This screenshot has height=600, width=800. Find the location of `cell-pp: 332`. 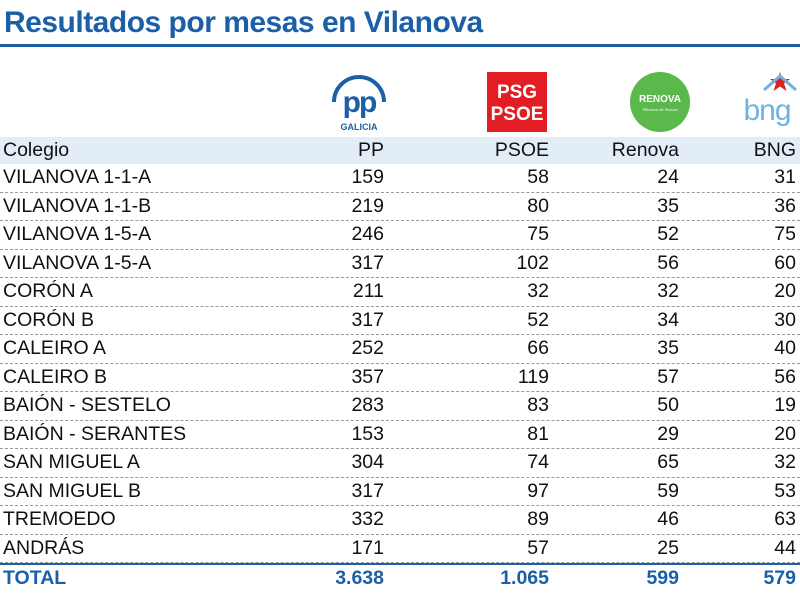

cell-pp: 332 is located at coordinates (367, 519).